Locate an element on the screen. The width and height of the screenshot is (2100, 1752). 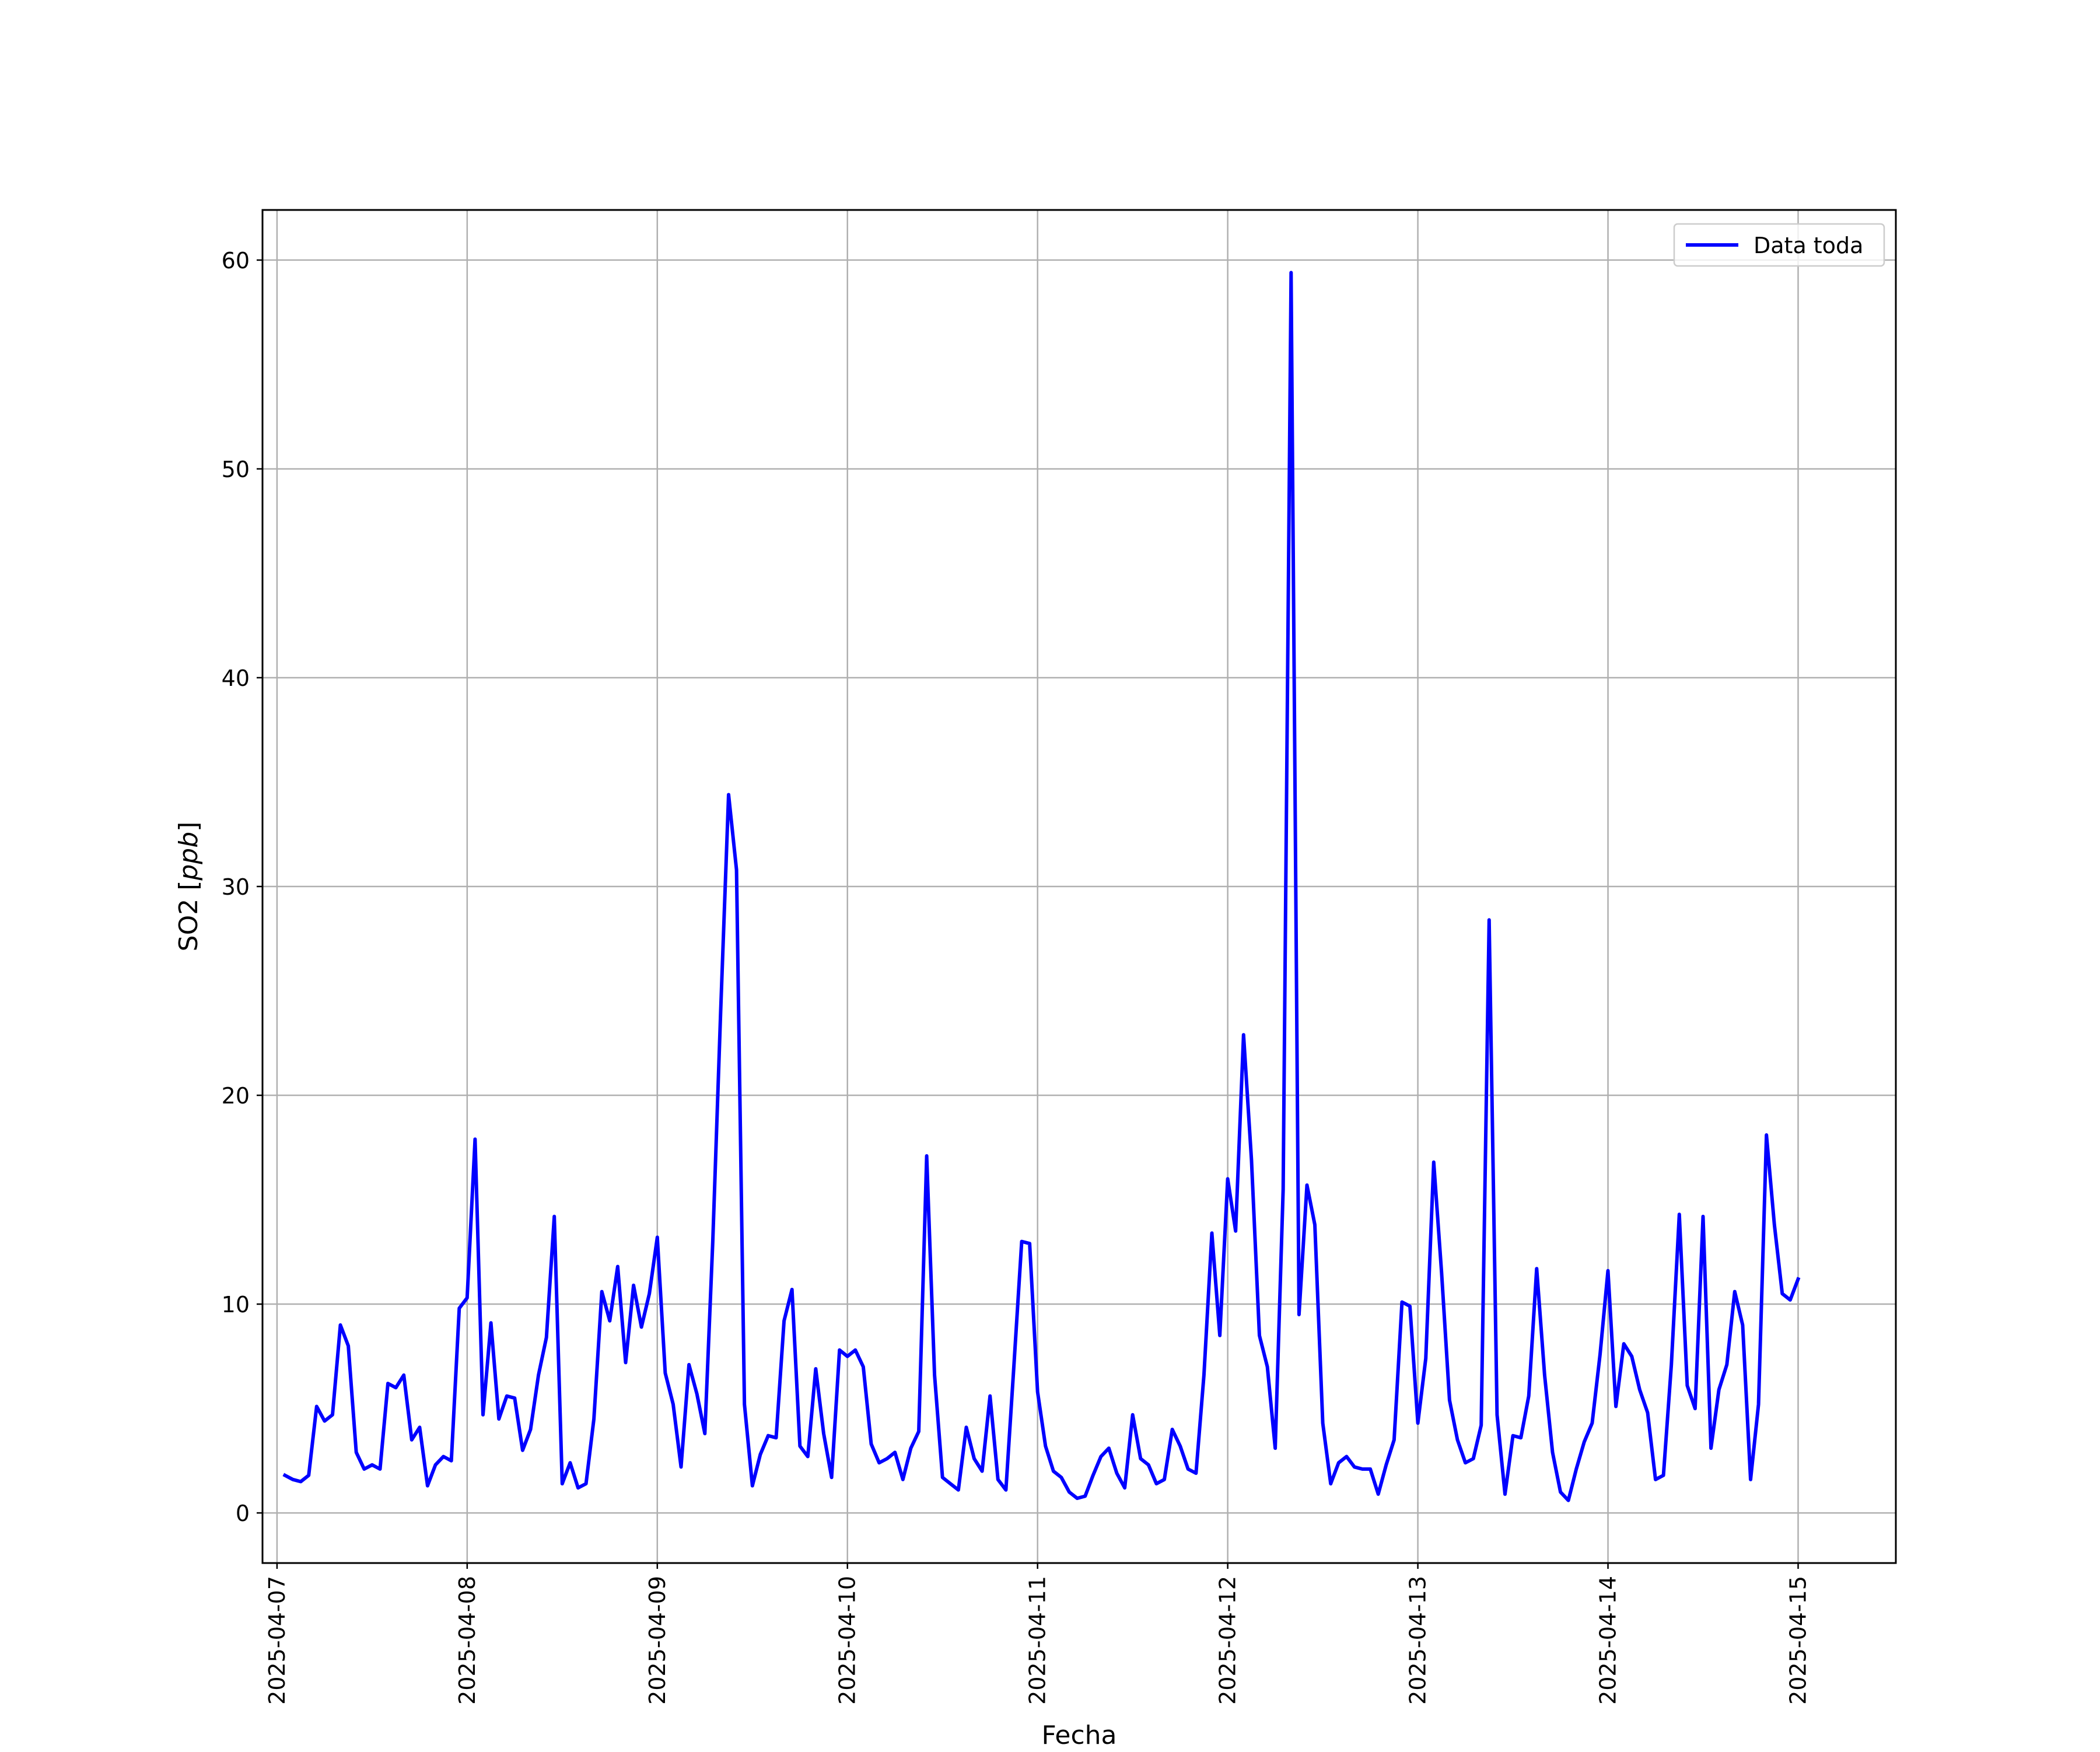
x-tick-label: 2025-04-15 is located at coordinates (1798, 1640).